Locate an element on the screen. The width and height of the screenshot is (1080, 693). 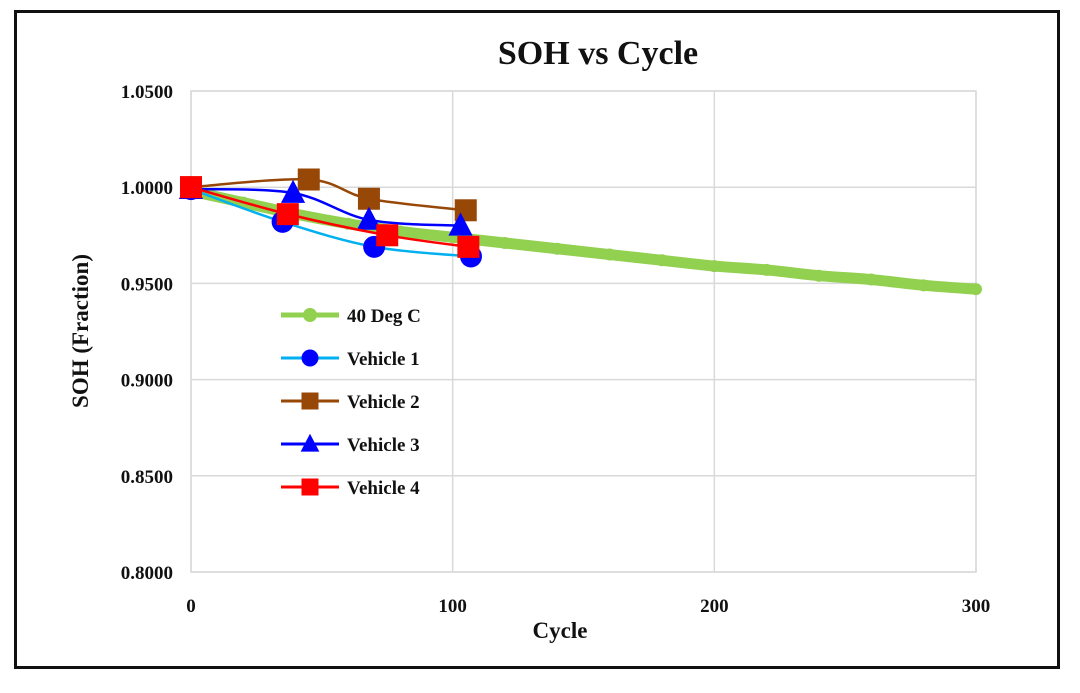
x-tick-label: 100 is located at coordinates (452, 606).